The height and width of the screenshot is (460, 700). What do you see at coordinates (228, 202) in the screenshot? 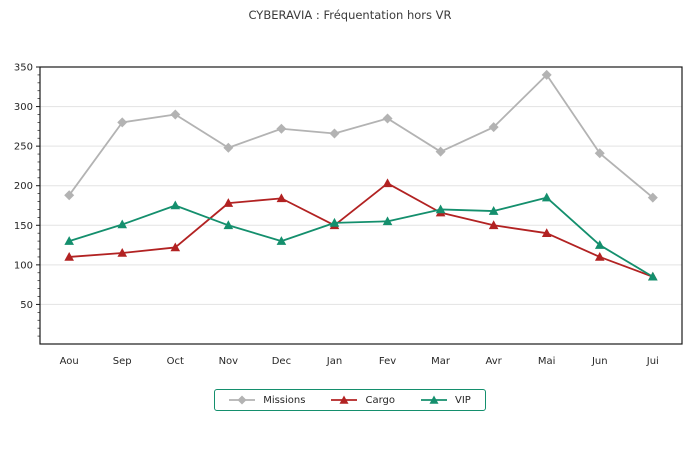
I see `marker-cargo-nov` at bounding box center [228, 202].